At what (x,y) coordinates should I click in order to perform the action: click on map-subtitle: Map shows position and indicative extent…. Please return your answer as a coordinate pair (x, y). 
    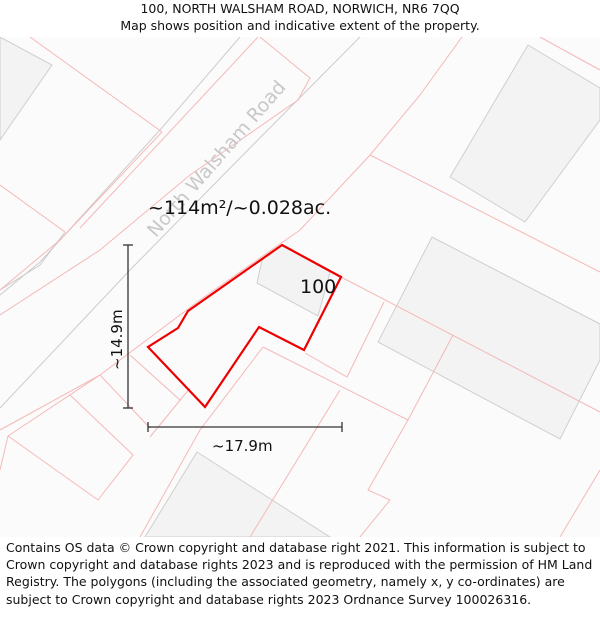
    Looking at the image, I should click on (300, 25).